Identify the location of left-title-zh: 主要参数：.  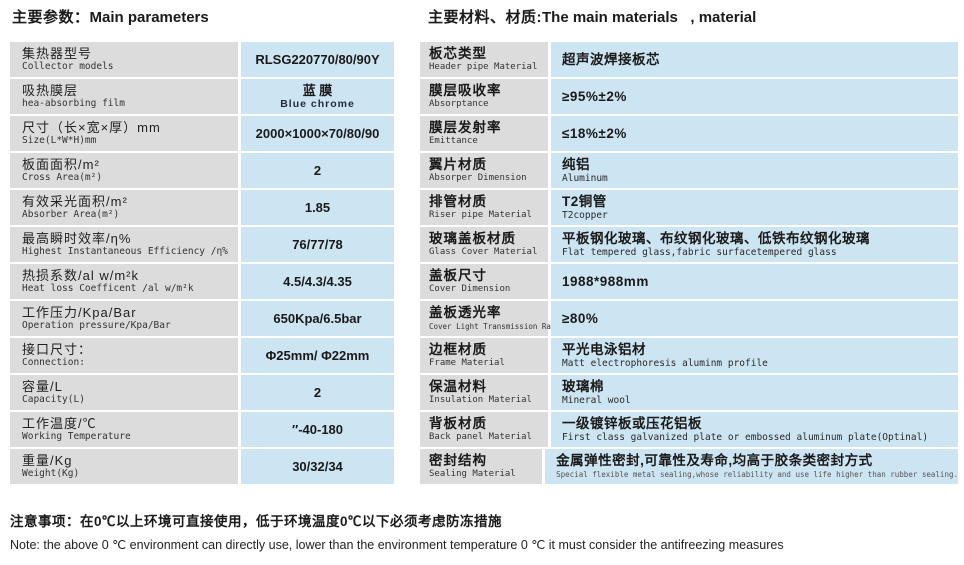
(51, 17).